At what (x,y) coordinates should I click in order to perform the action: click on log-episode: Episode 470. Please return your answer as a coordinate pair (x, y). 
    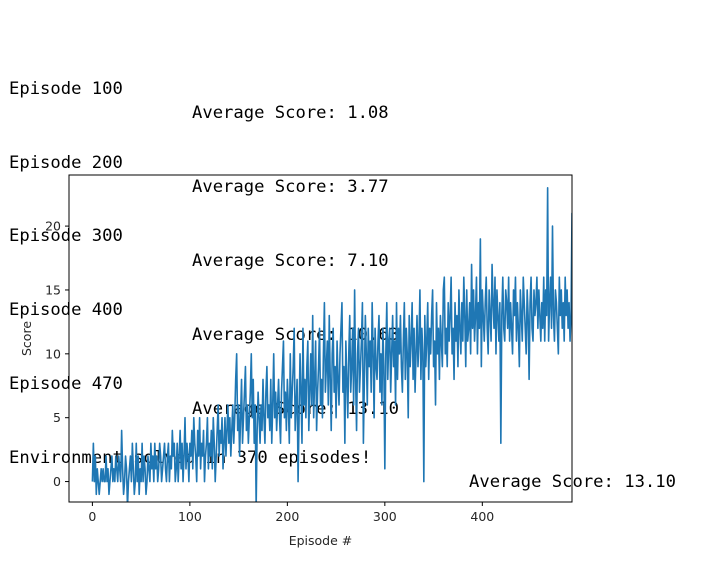
    Looking at the image, I should click on (66, 383).